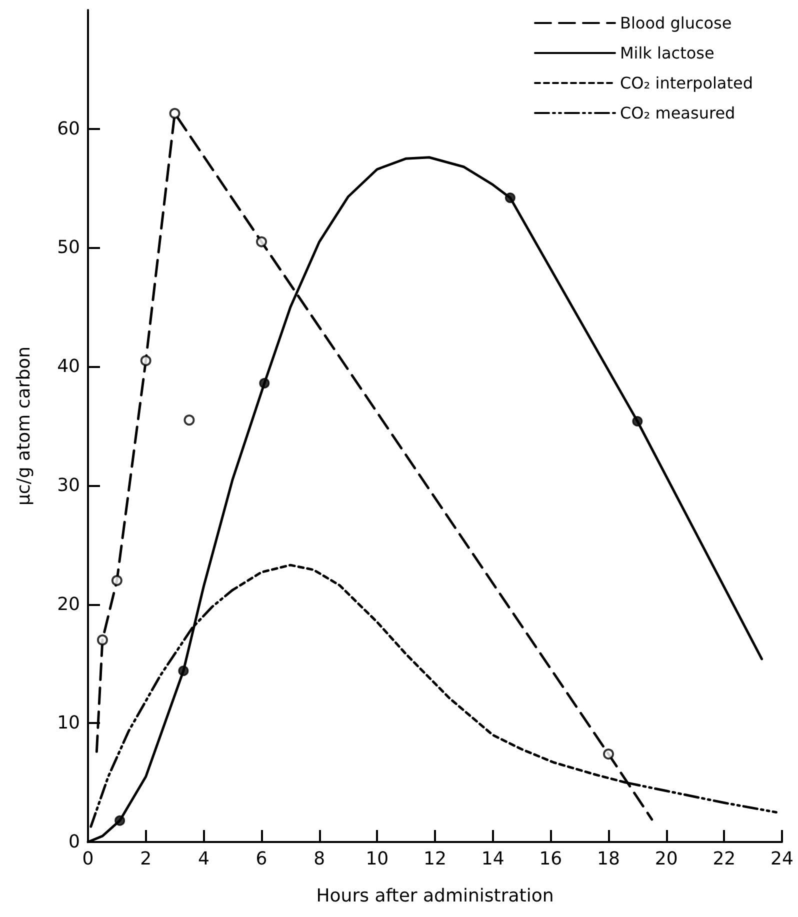 The width and height of the screenshot is (798, 917). Describe the element at coordinates (782, 859) in the screenshot. I see `x-tick-label: 24` at that location.